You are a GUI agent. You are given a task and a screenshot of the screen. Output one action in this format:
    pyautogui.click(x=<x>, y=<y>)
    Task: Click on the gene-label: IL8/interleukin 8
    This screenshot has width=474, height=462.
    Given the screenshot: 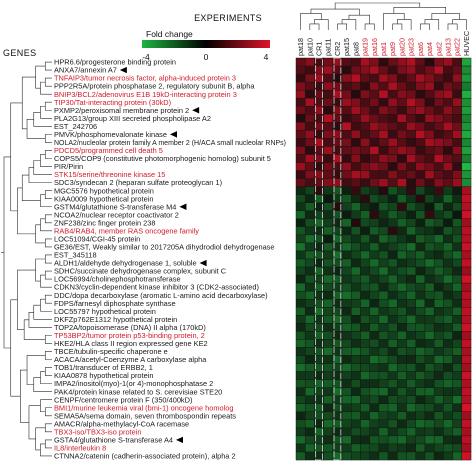 What is the action you would take?
    pyautogui.click(x=80, y=448)
    